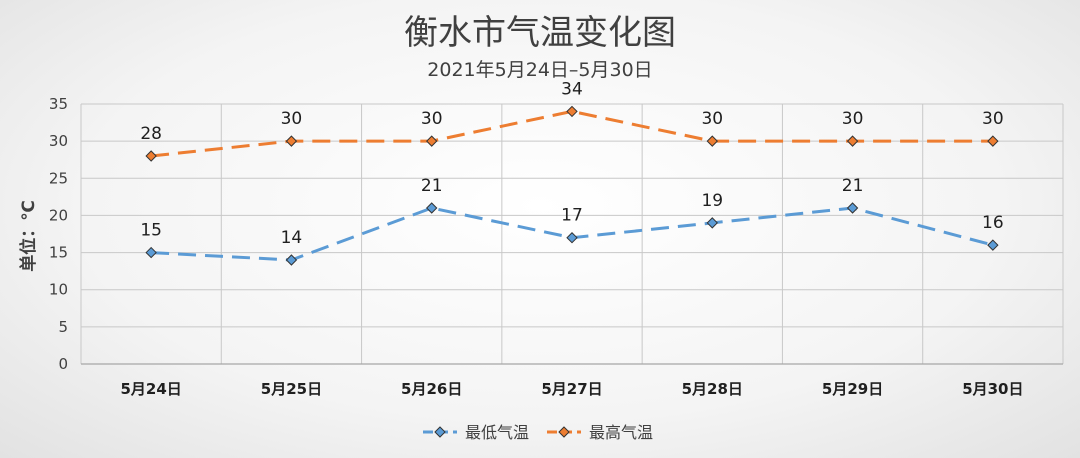 The height and width of the screenshot is (458, 1080). What do you see at coordinates (540, 33) in the screenshot?
I see `chart-title: 衡水市气温变化图` at bounding box center [540, 33].